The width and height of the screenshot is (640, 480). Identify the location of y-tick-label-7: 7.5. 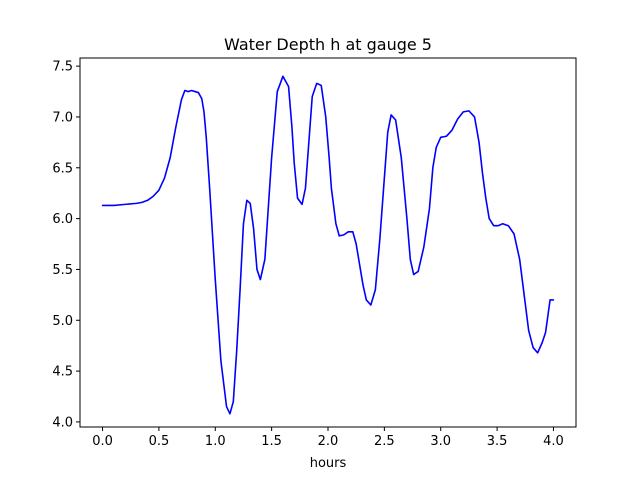
(62, 67).